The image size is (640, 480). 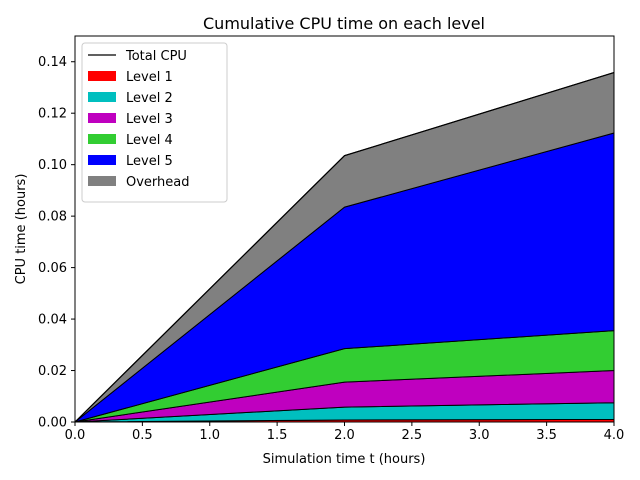 I want to click on y-tick-label: 0.02, so click(x=52, y=371).